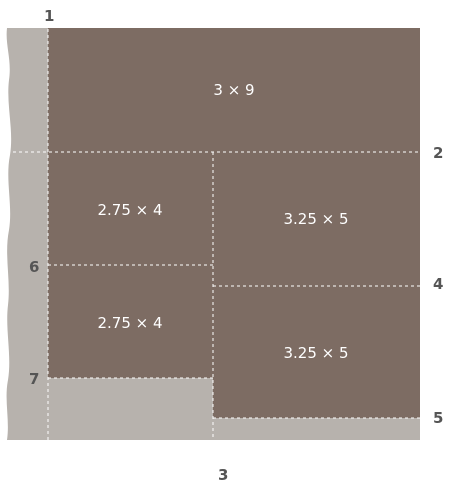 This screenshot has width=452, height=487. What do you see at coordinates (49, 16) in the screenshot?
I see `cut-marker-1: 1` at bounding box center [49, 16].